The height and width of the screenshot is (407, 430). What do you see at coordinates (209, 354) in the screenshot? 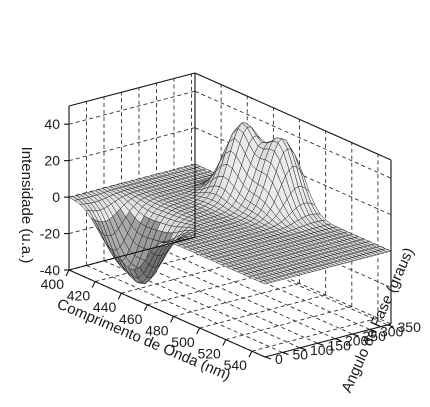
I see `x-tick-label: 520` at bounding box center [209, 354].